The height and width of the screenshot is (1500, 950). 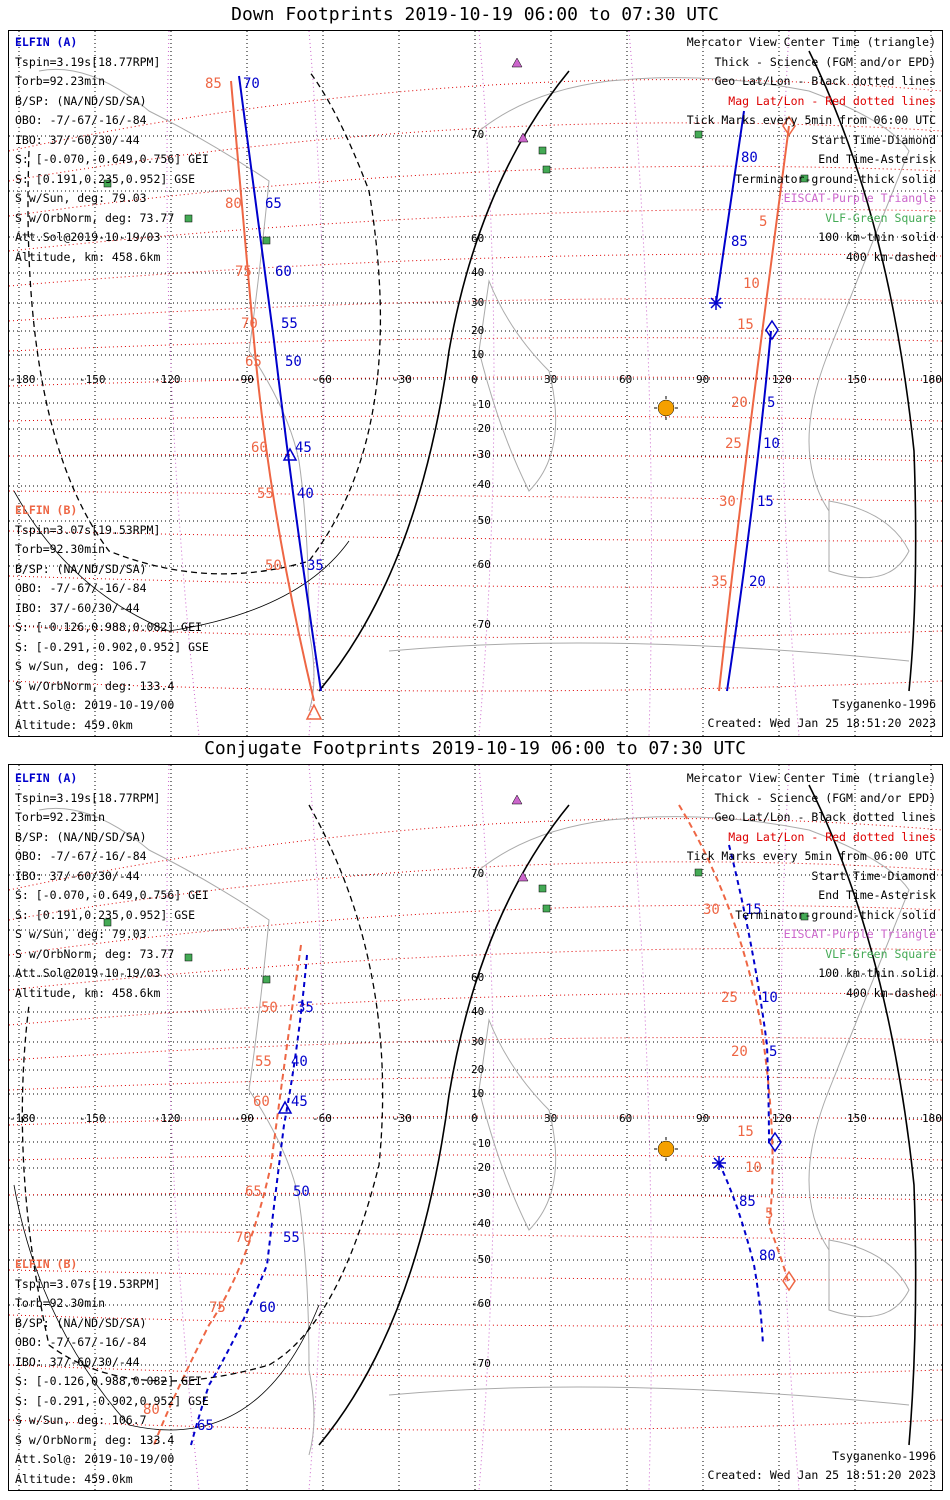 I want to click on info-line: IBO: 37/-60/30/-44, so click(x=77, y=139).